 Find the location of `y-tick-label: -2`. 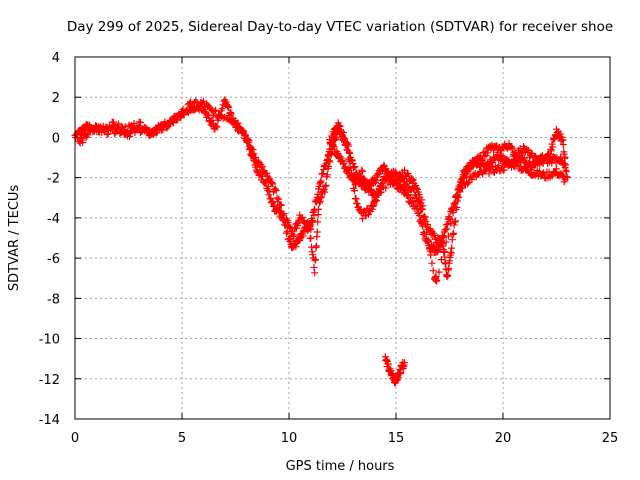

y-tick-label: -2 is located at coordinates (53, 179).